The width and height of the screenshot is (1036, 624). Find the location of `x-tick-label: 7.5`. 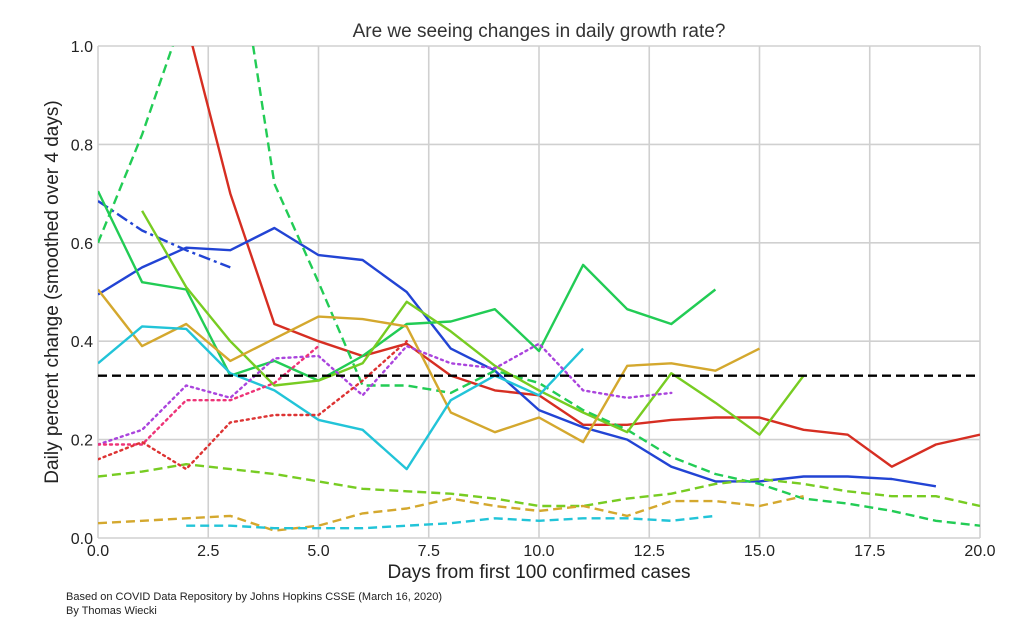

x-tick-label: 7.5 is located at coordinates (429, 551).